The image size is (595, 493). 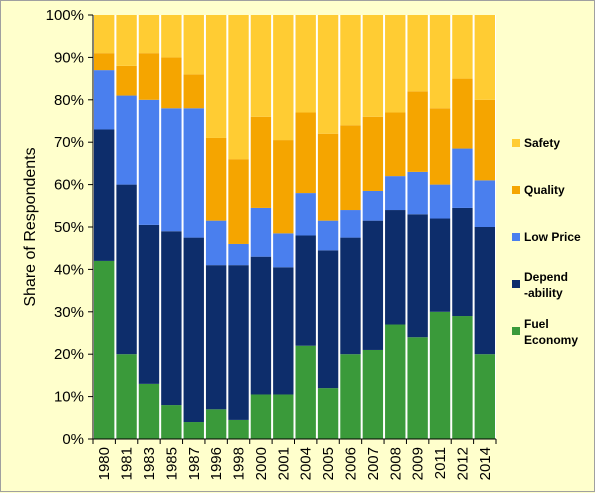 I want to click on bar-quality-2007, so click(x=373, y=153).